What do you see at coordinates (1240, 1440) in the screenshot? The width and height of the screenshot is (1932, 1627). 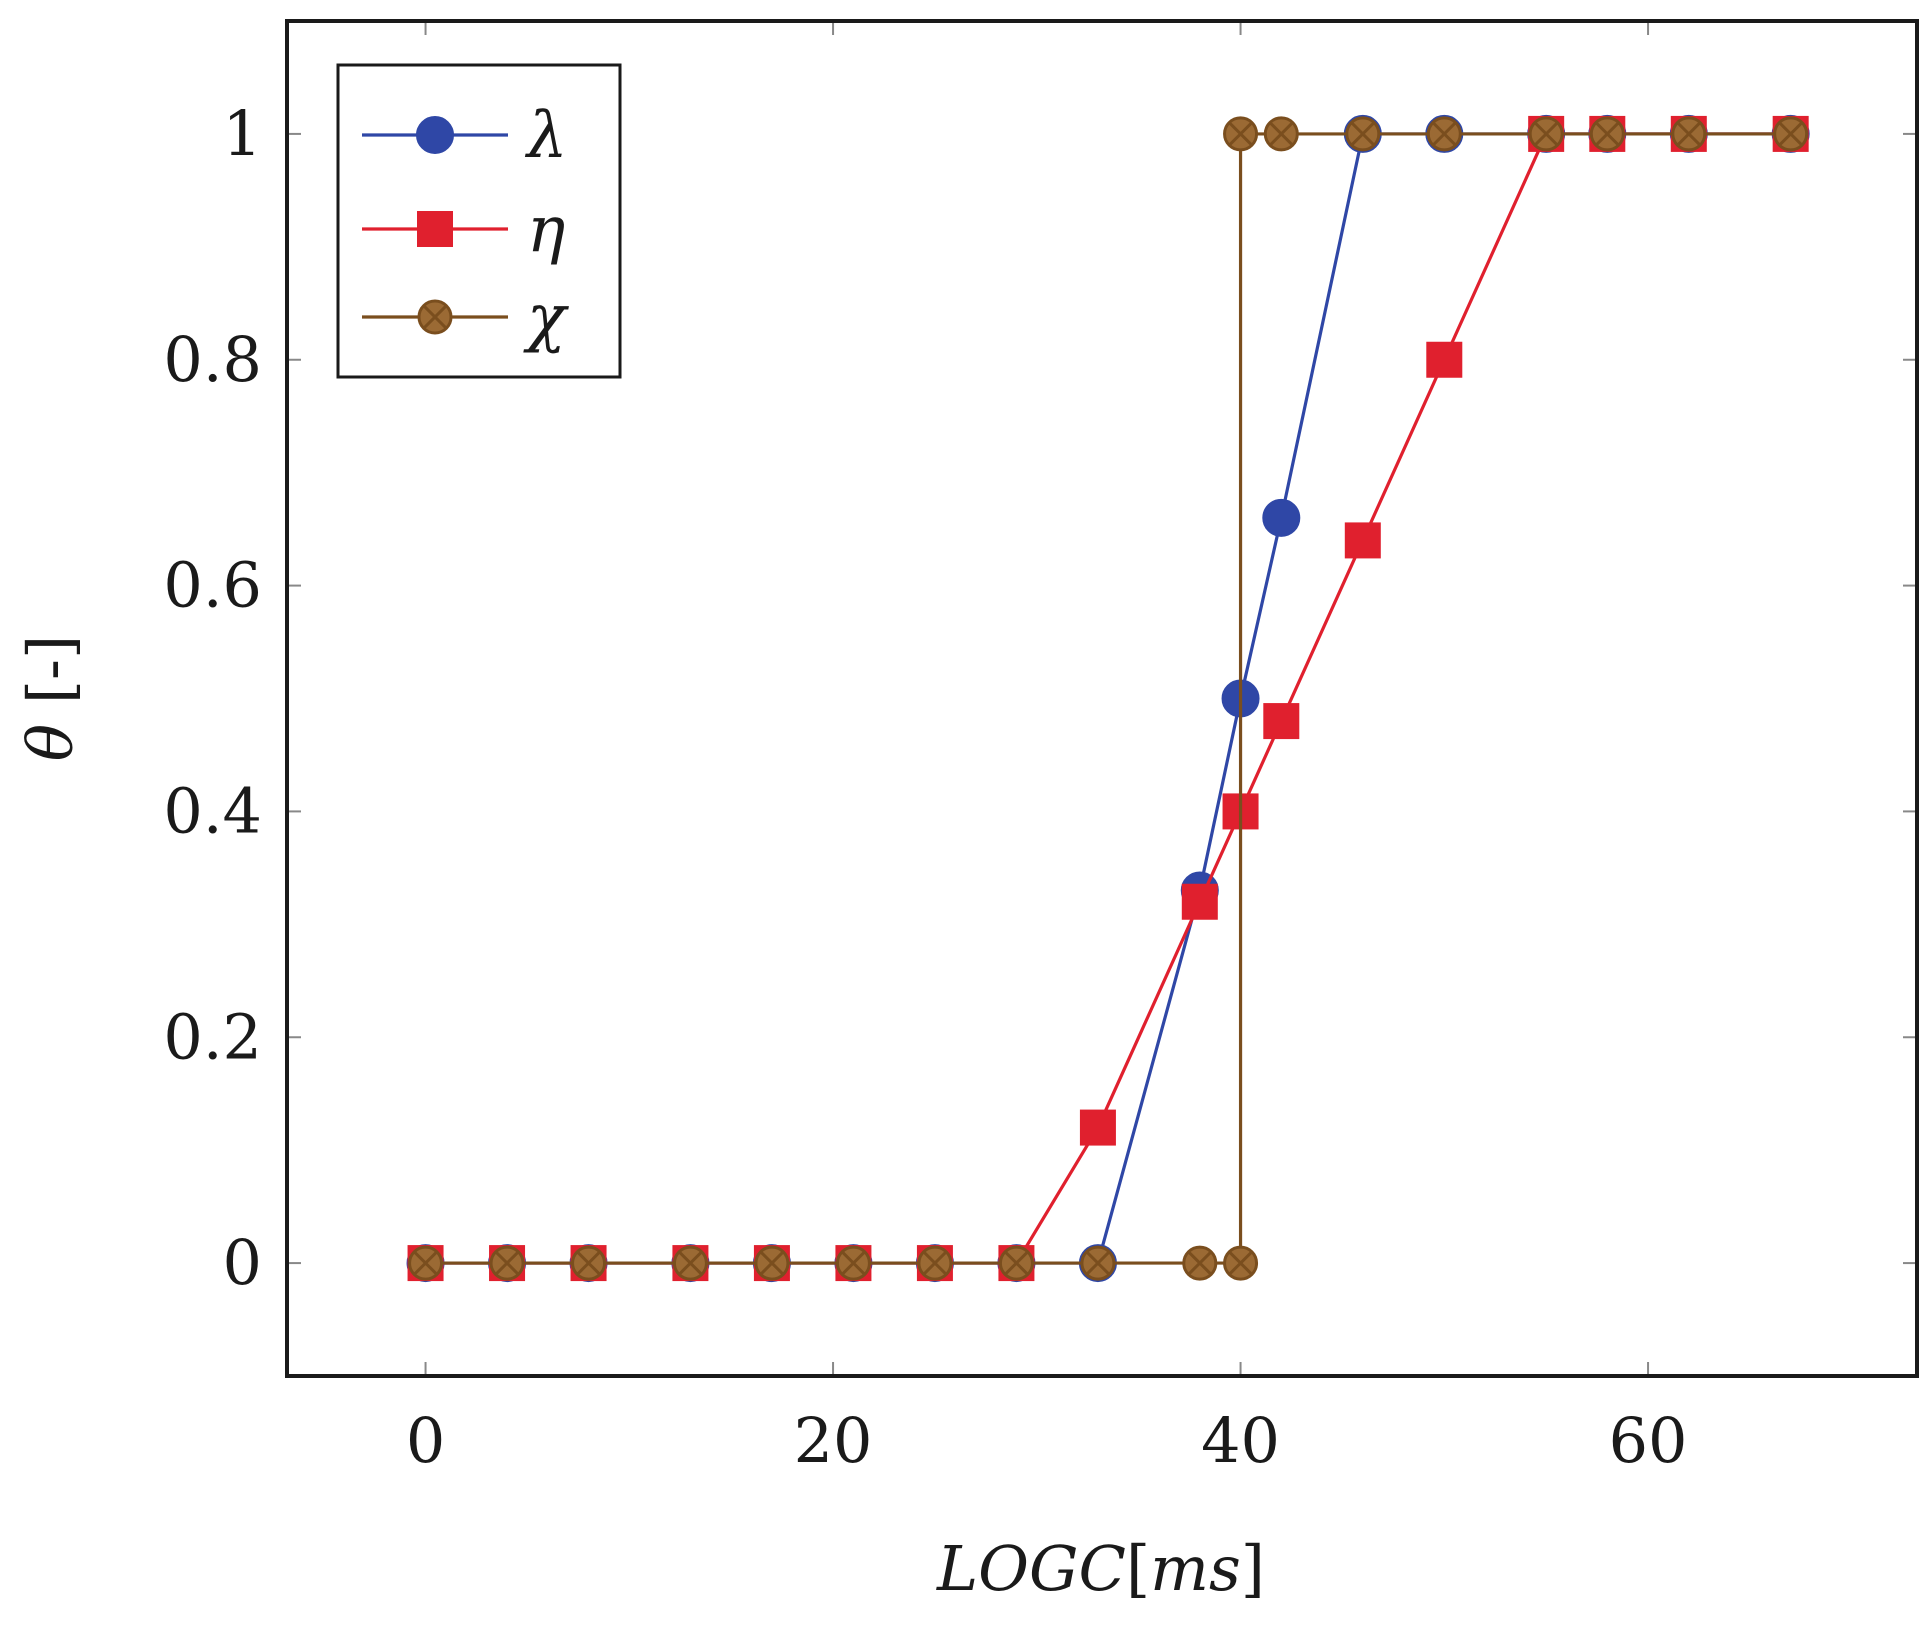 I see `x-tick-label: 40` at bounding box center [1240, 1440].